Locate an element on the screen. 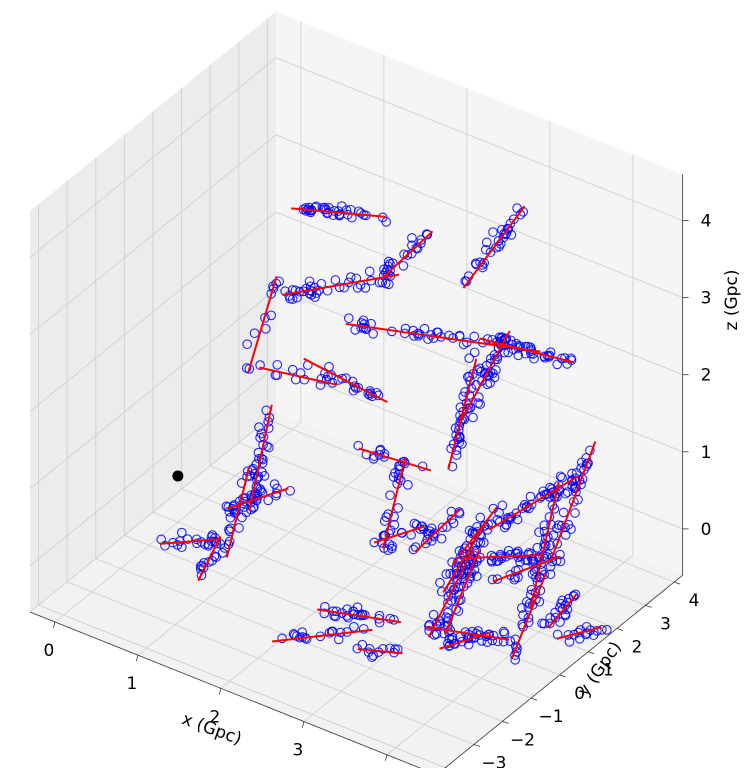  x-tick-label: 2 is located at coordinates (214, 717).